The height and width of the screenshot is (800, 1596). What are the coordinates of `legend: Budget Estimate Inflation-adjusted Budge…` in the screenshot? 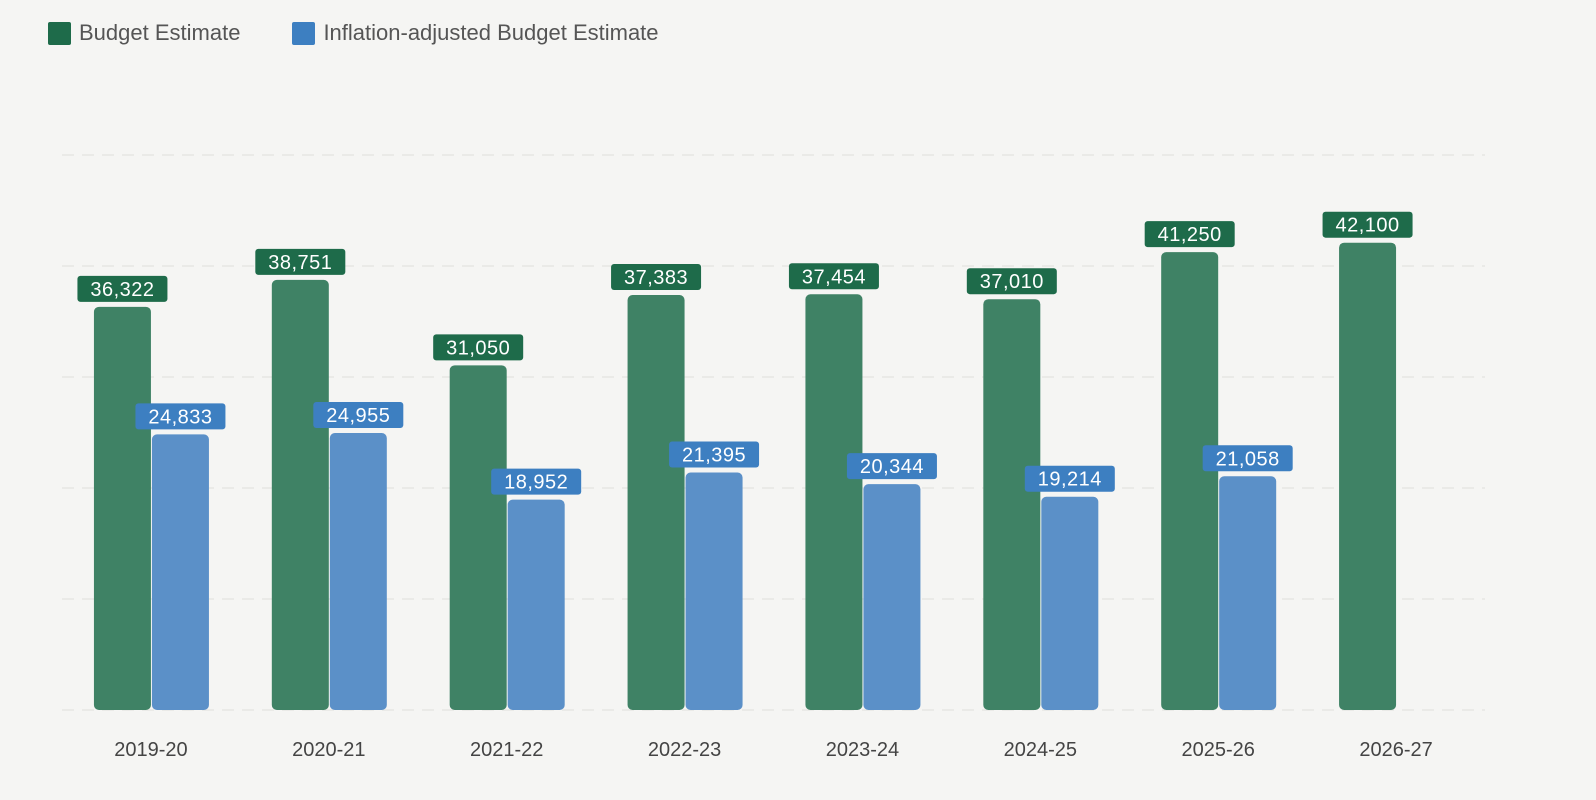 It's located at (353, 33).